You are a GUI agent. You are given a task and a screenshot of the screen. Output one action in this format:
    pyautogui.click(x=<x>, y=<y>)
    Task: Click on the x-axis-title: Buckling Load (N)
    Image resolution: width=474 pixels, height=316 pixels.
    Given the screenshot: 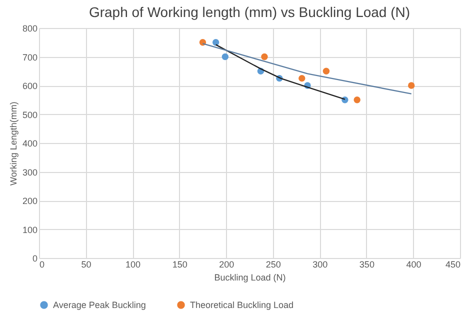 What is the action you would take?
    pyautogui.click(x=250, y=277)
    